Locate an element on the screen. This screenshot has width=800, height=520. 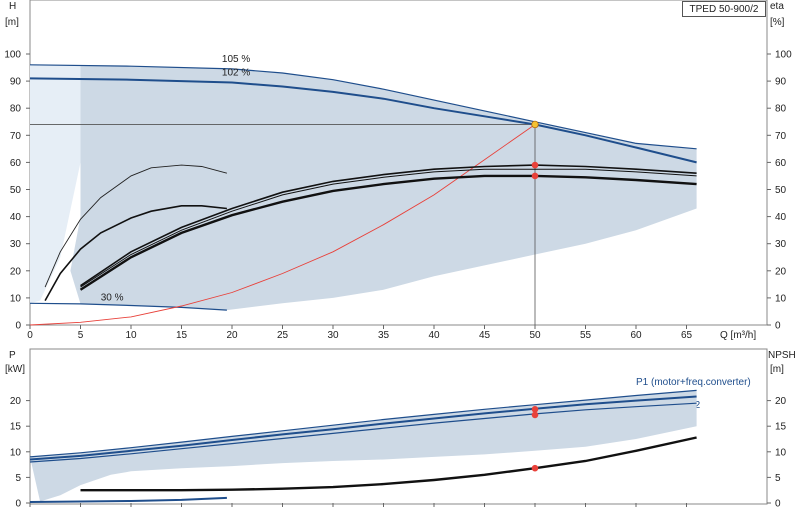
power-series-p1 is located at coordinates (363, 428).